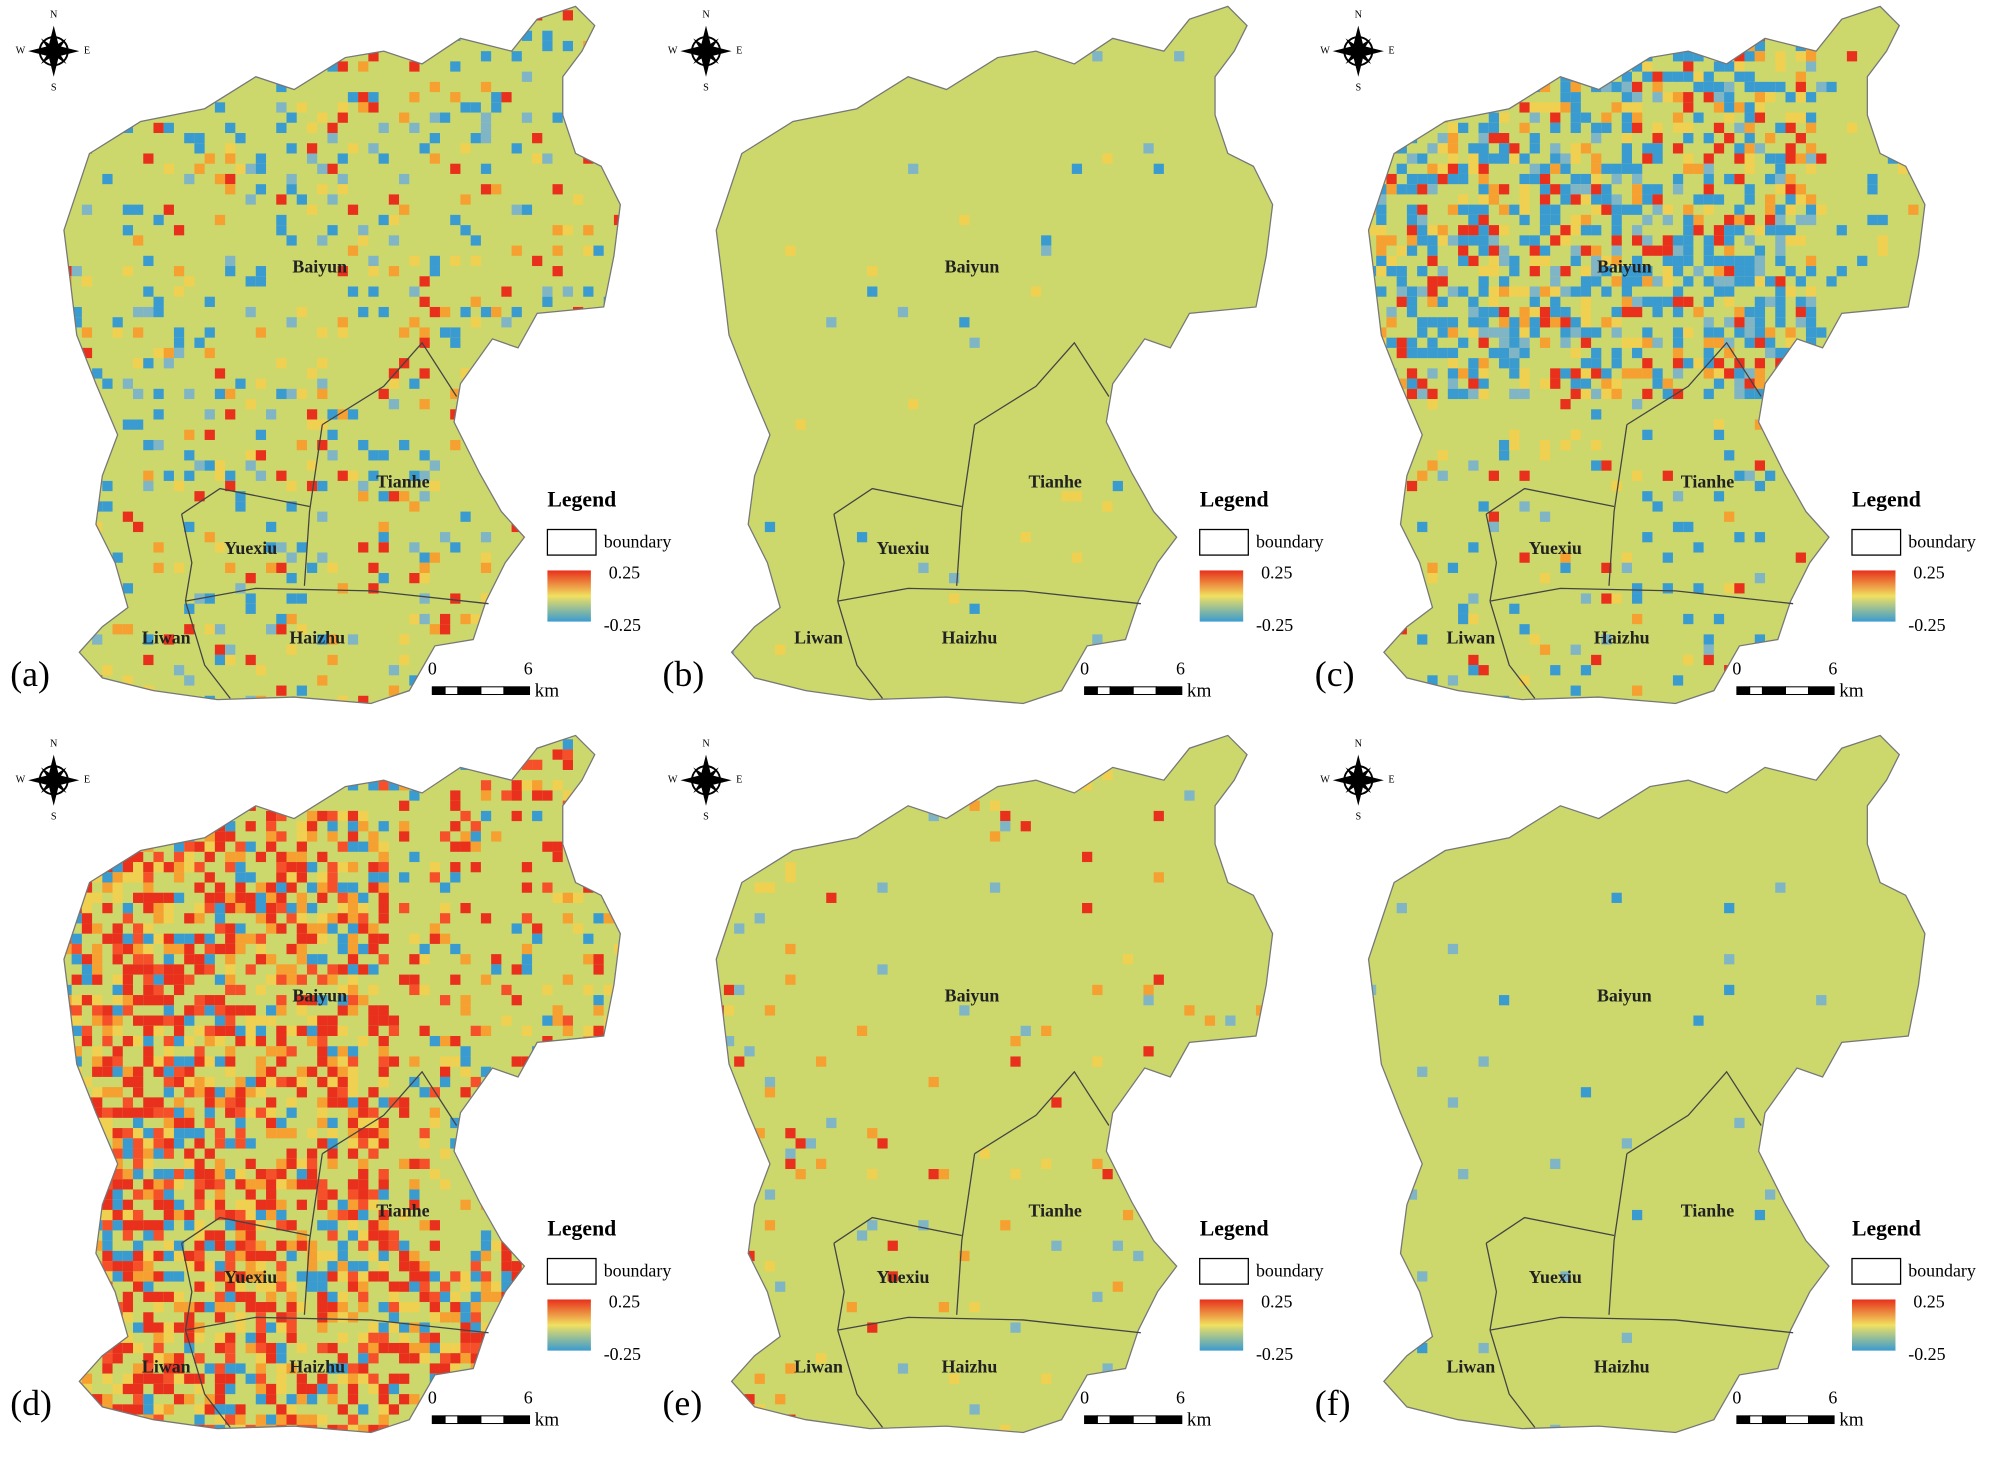 The image size is (2001, 1457). Describe the element at coordinates (966, 1234) in the screenshot. I see `district-boundary` at that location.